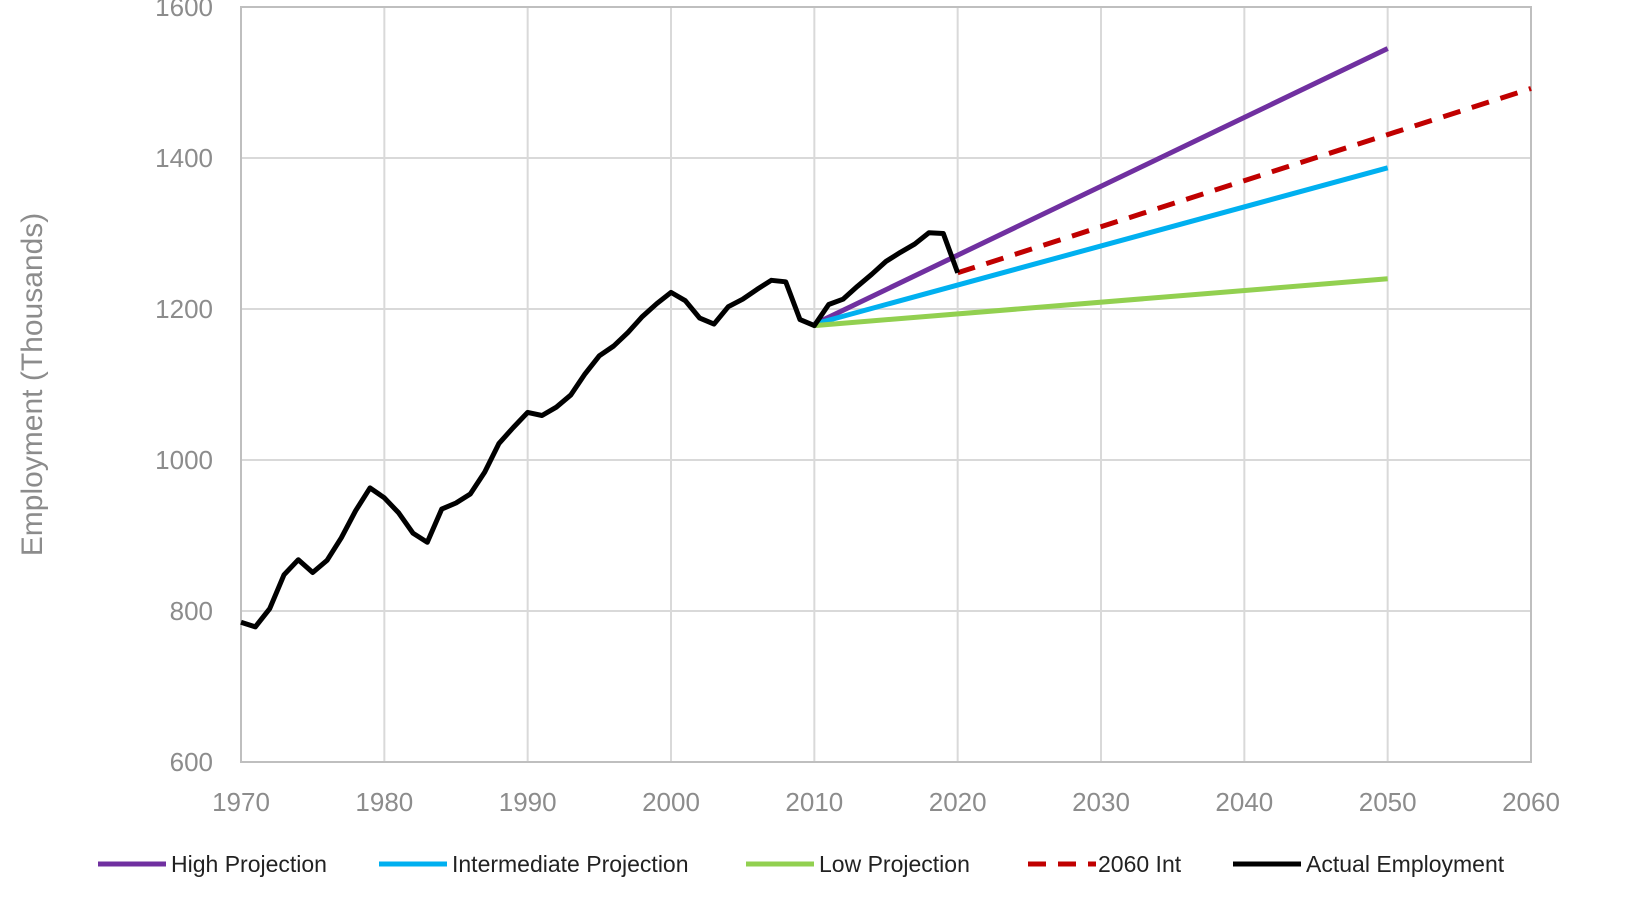  Describe the element at coordinates (528, 802) in the screenshot. I see `x-tick-label-1990: 1990` at that location.